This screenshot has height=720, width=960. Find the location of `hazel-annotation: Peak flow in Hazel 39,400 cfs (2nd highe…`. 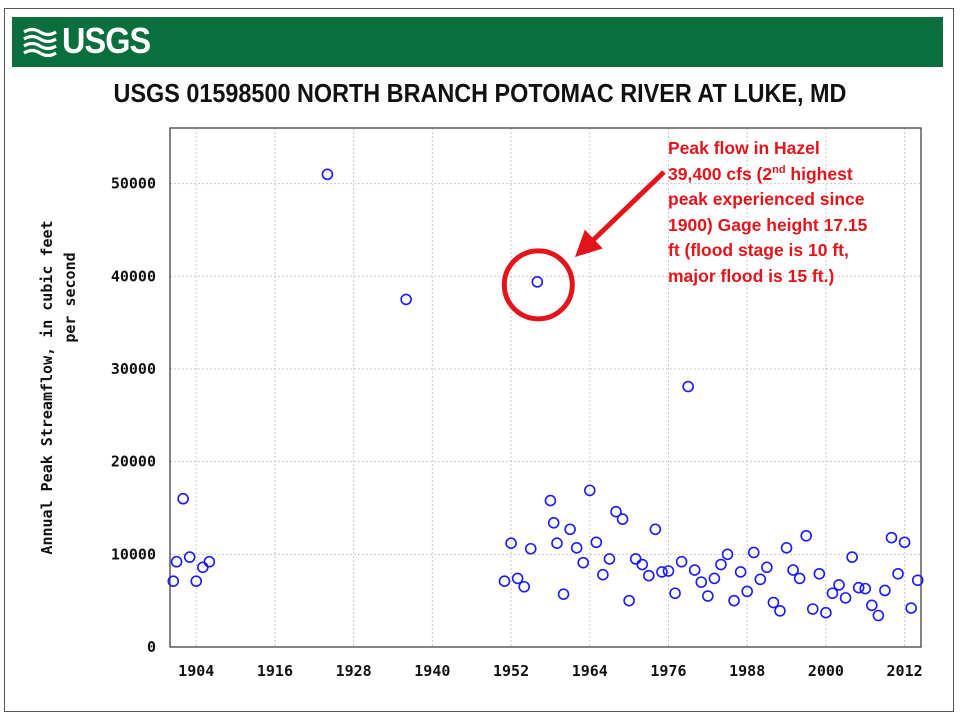

hazel-annotation: Peak flow in Hazel 39,400 cfs (2nd highe… is located at coordinates (793, 212).